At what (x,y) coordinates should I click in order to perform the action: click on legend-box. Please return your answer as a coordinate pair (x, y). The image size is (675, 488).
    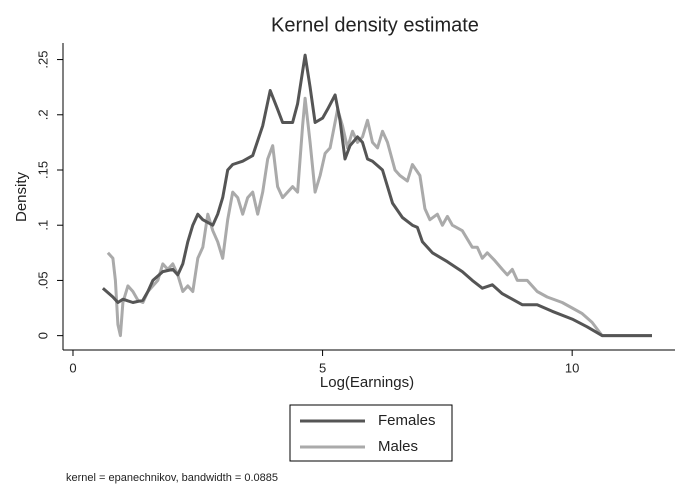
    Looking at the image, I should click on (371, 433).